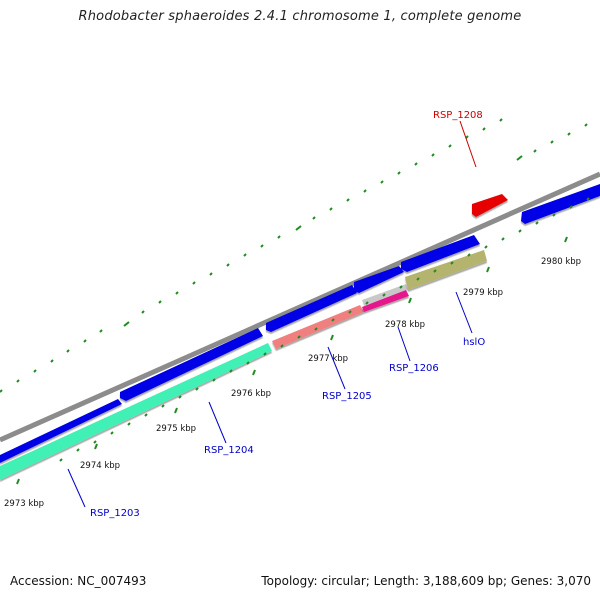 The width and height of the screenshot is (600, 600). Describe the element at coordinates (100, 466) in the screenshot. I see `tick-label: 2974 kbp` at that location.